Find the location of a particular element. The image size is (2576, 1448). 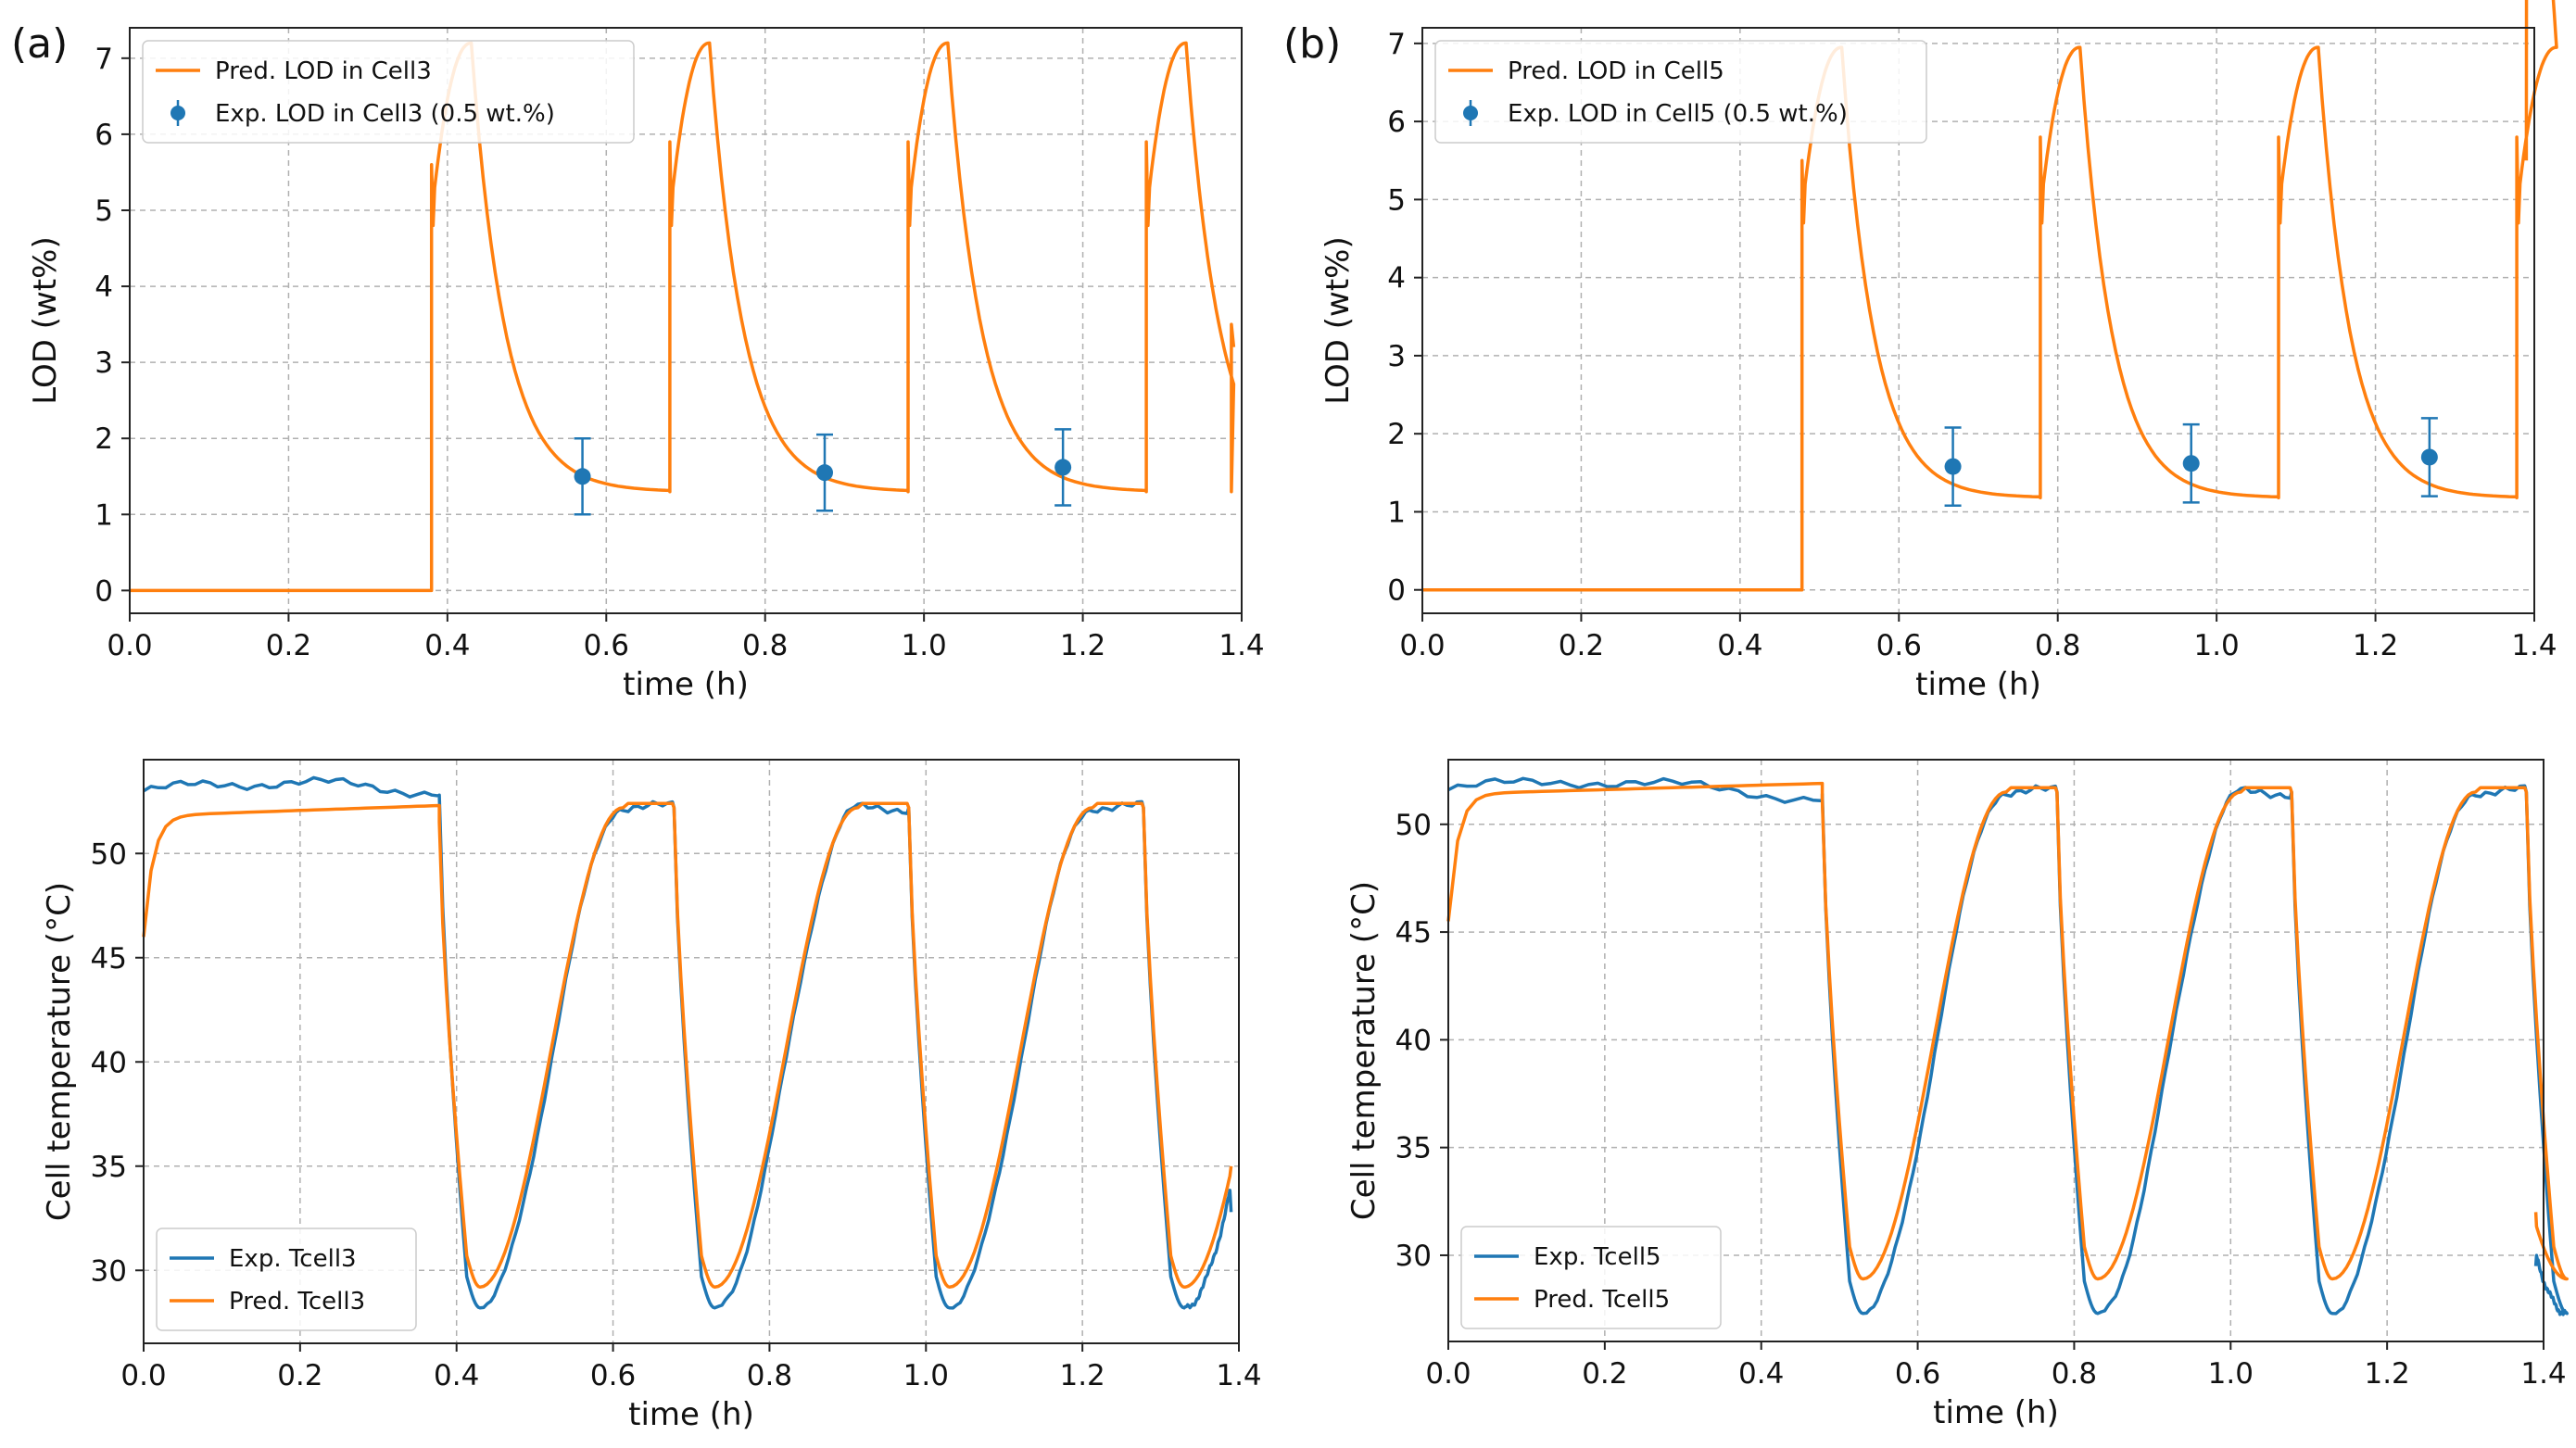

legend-label: Exp. LOD in Cell5 (0.5 wt.%) is located at coordinates (1678, 114).